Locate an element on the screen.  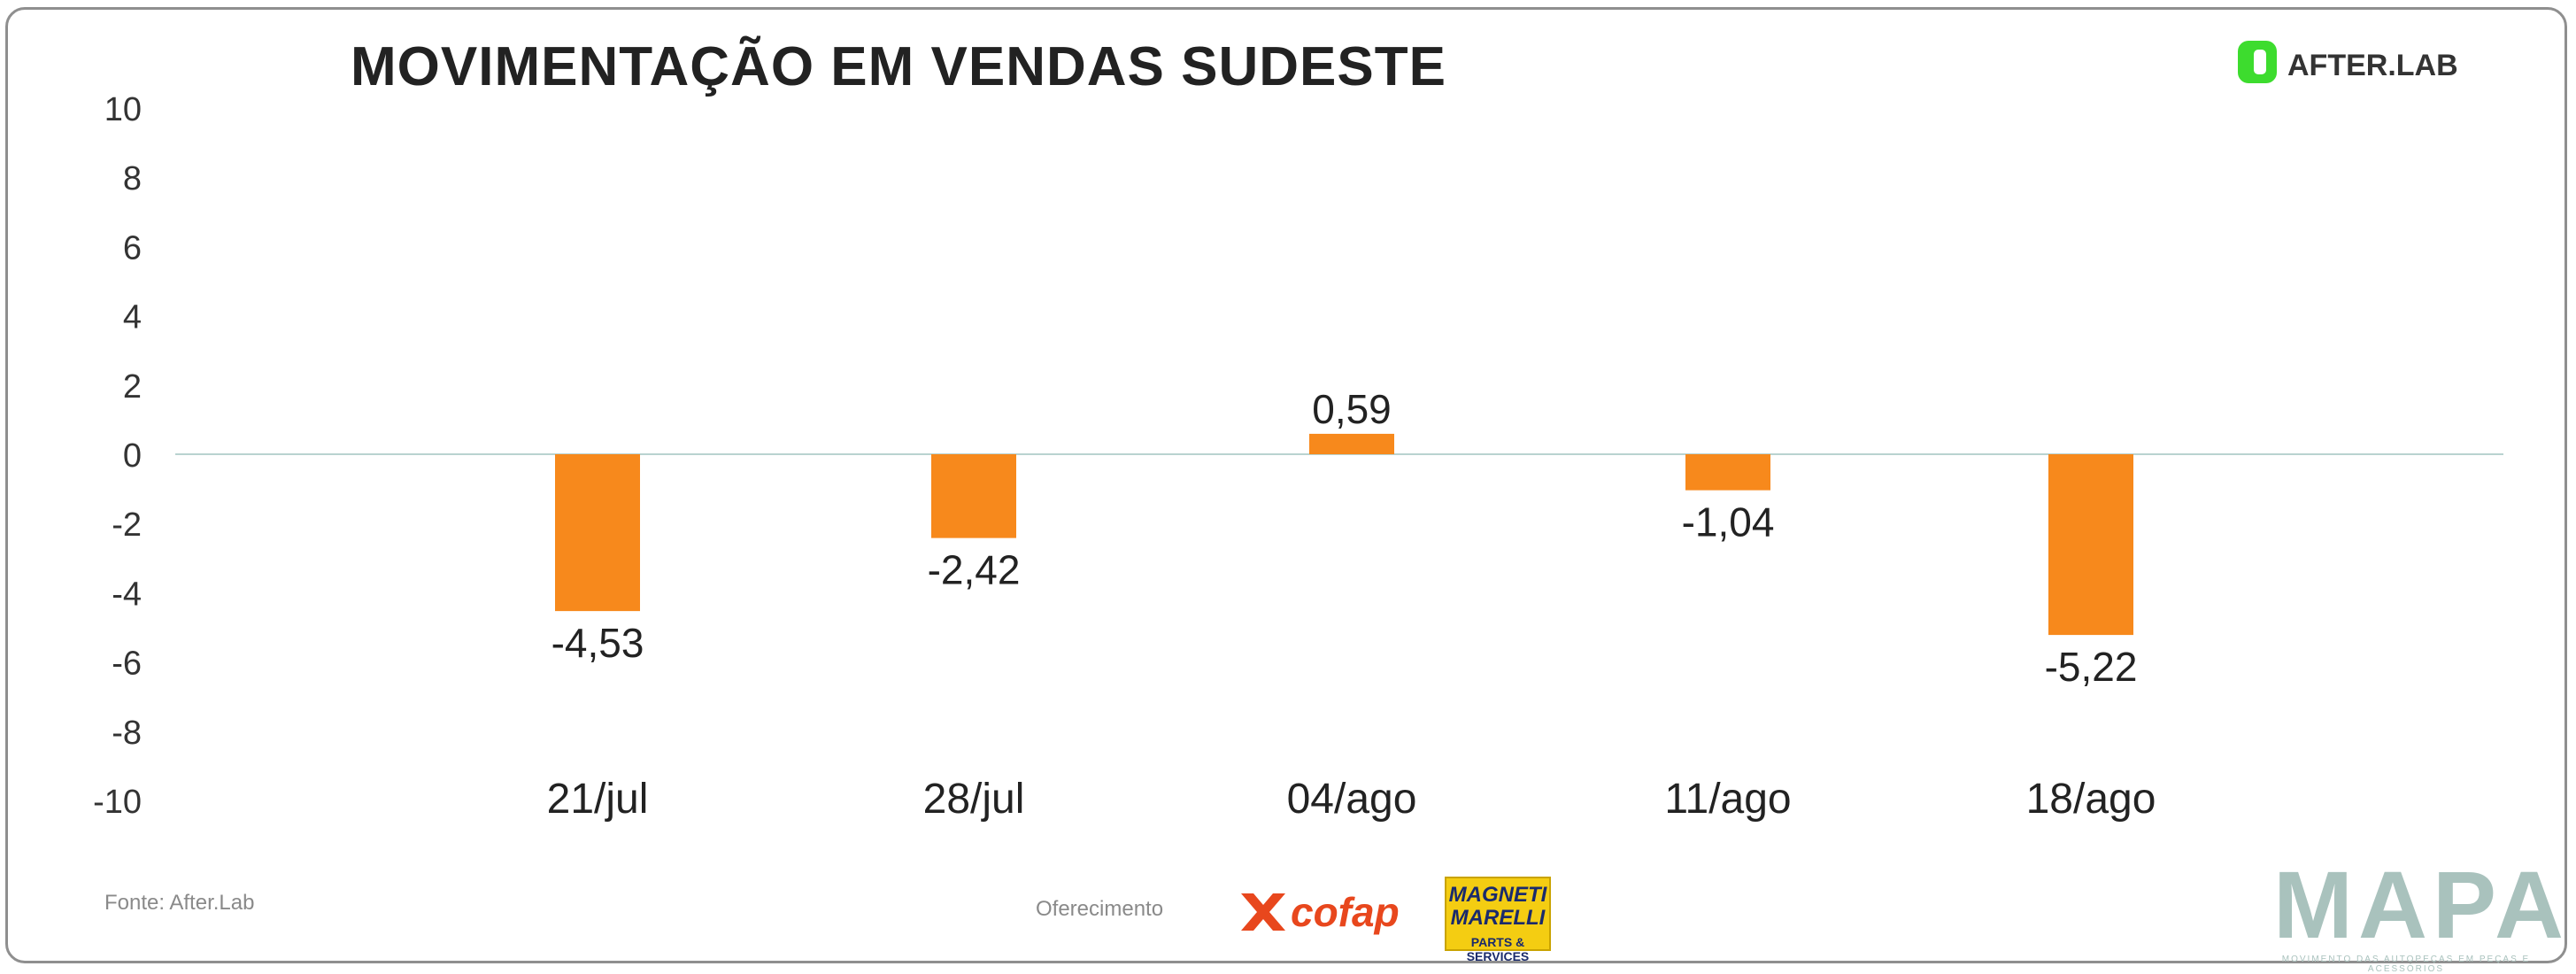
y-tick-label: -6 is located at coordinates (127, 664).